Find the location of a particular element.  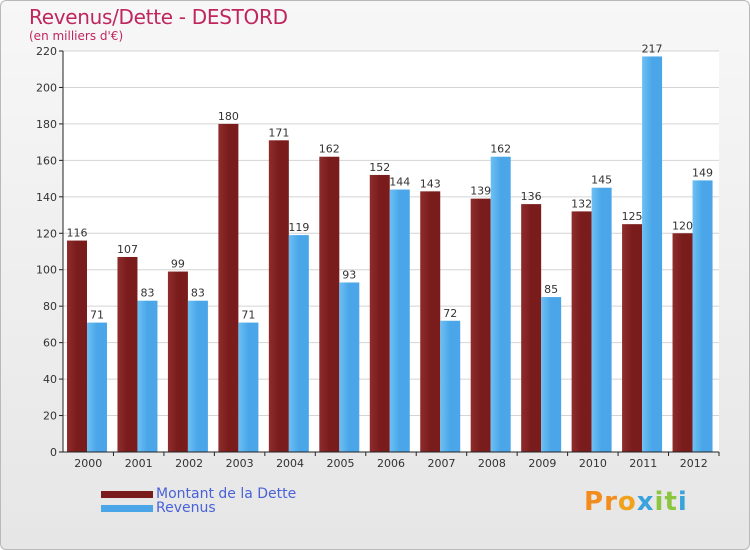

logo-letter: t is located at coordinates (671, 502).